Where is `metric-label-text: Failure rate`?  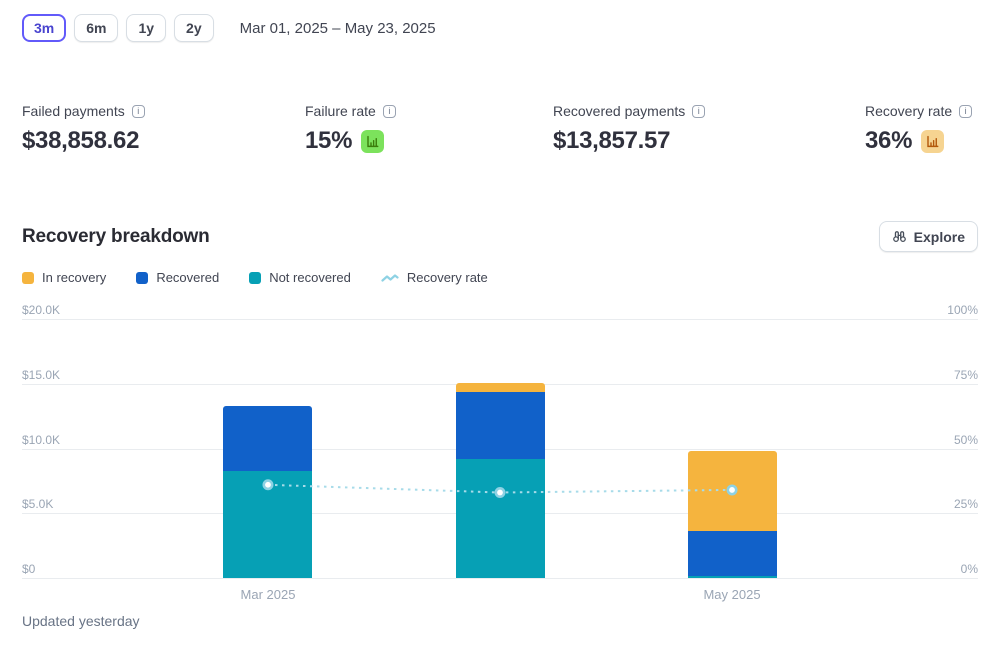
metric-label-text: Failure rate is located at coordinates (340, 111).